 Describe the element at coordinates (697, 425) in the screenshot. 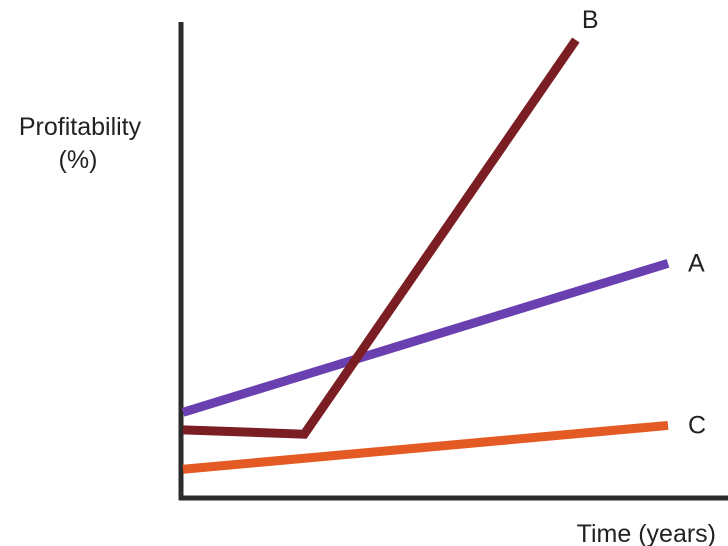

I see `series-label-c: C` at that location.